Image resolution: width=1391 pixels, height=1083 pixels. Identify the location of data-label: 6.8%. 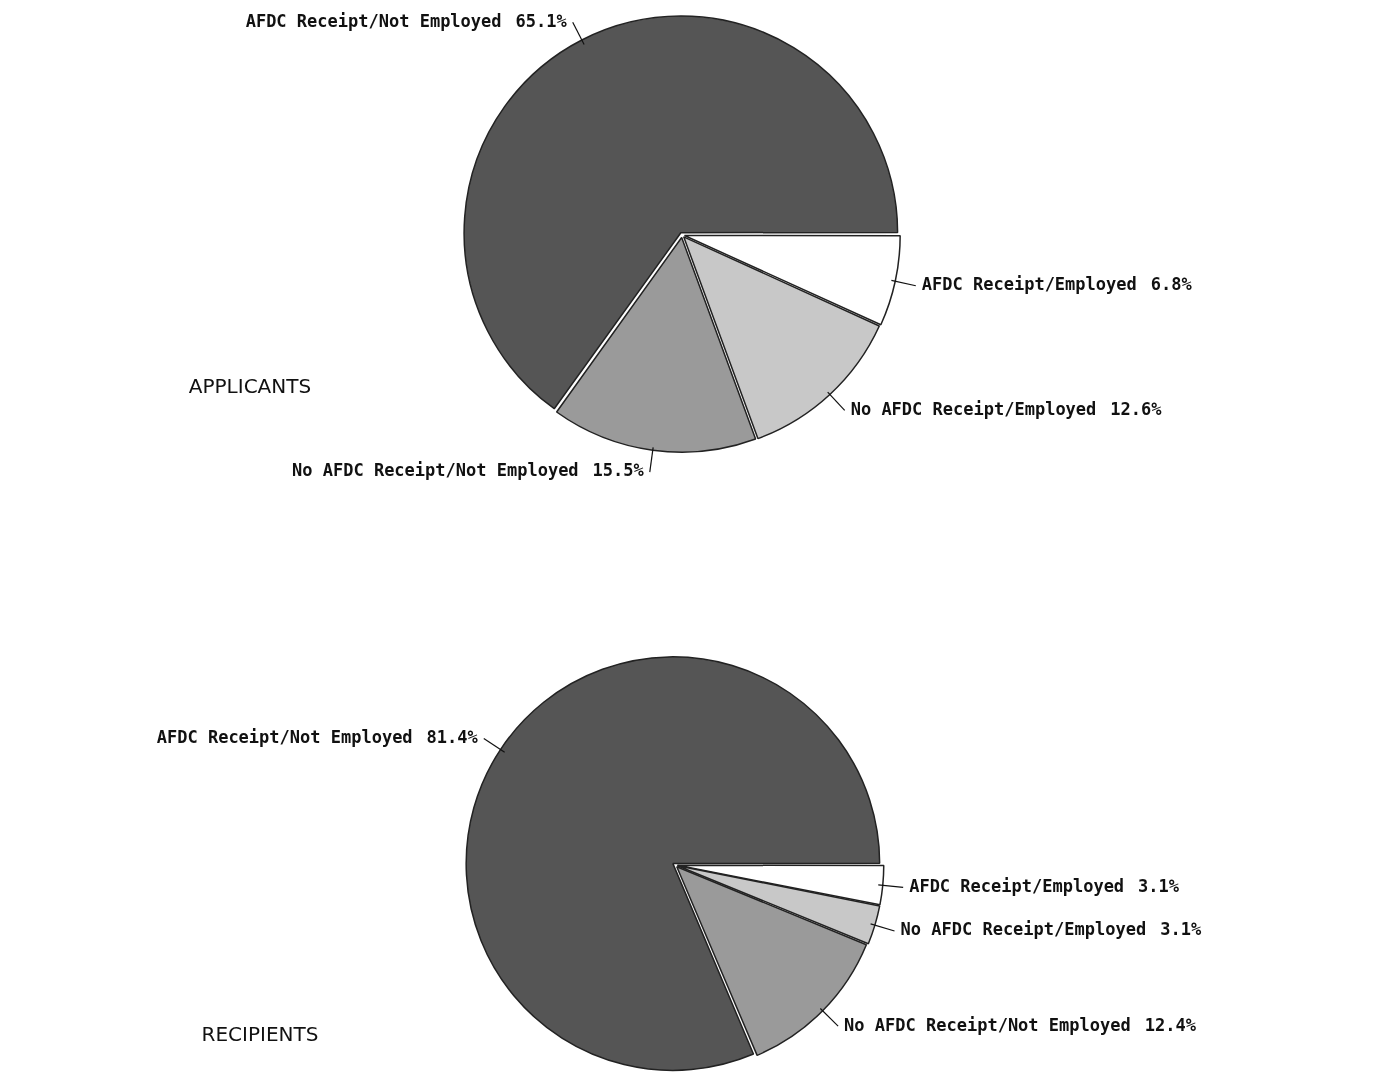
(1171, 284).